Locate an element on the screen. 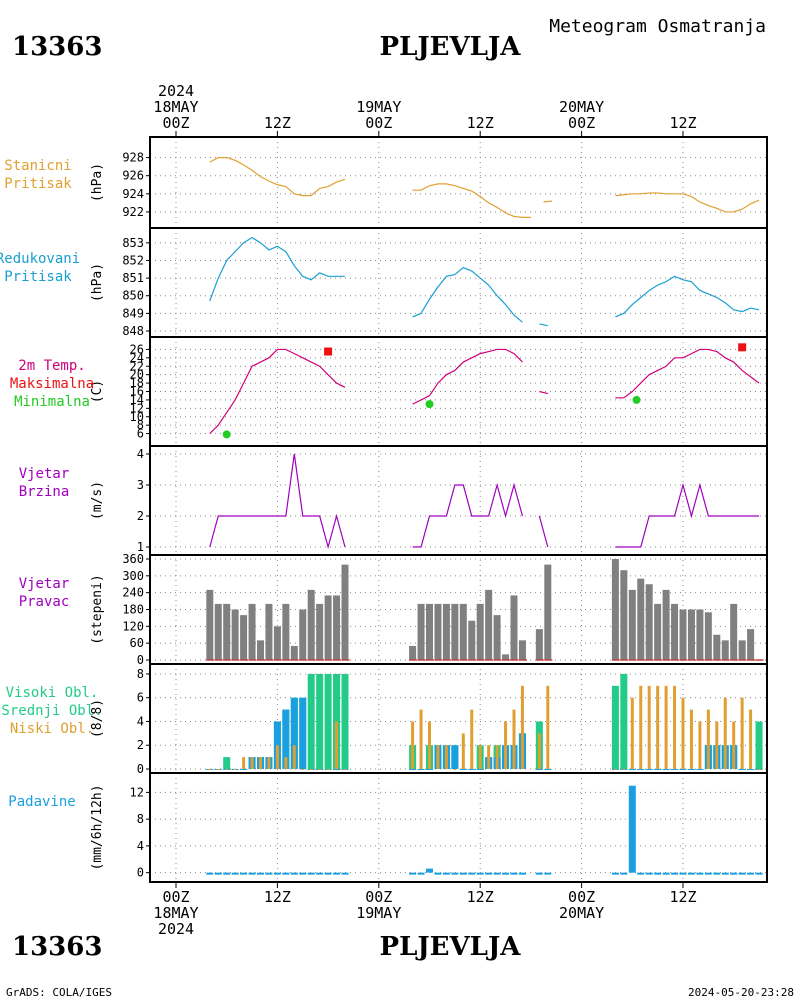 The height and width of the screenshot is (1000, 800). y-axis-label: (hPa) is located at coordinates (97, 282).